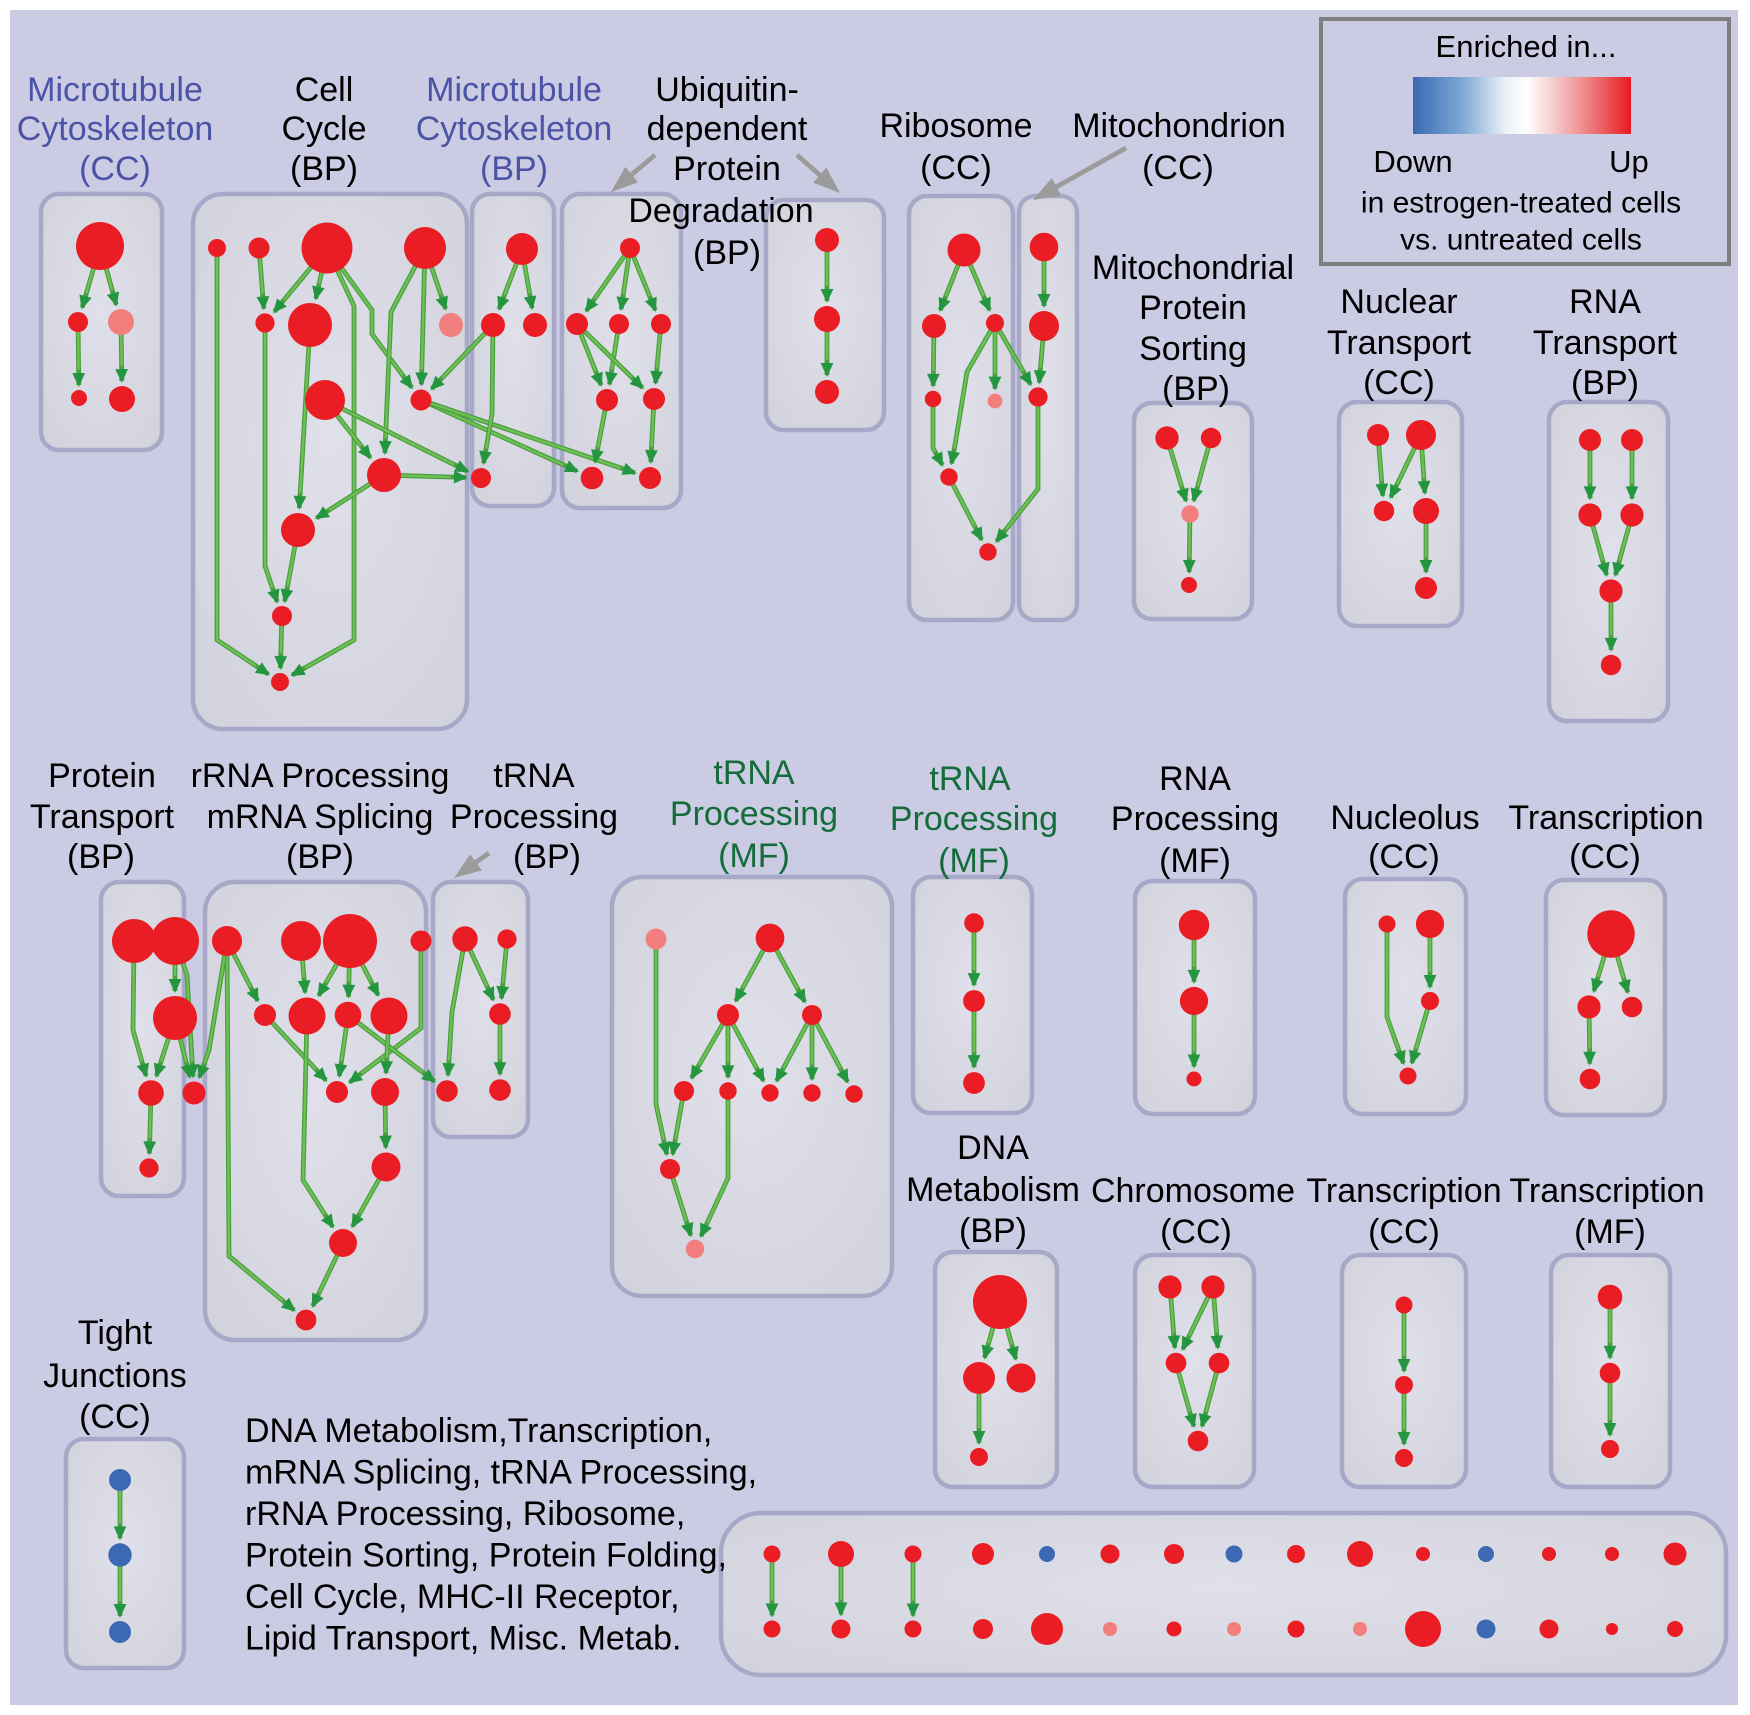  I want to click on svg-text: Nuclear, so click(1398, 302).